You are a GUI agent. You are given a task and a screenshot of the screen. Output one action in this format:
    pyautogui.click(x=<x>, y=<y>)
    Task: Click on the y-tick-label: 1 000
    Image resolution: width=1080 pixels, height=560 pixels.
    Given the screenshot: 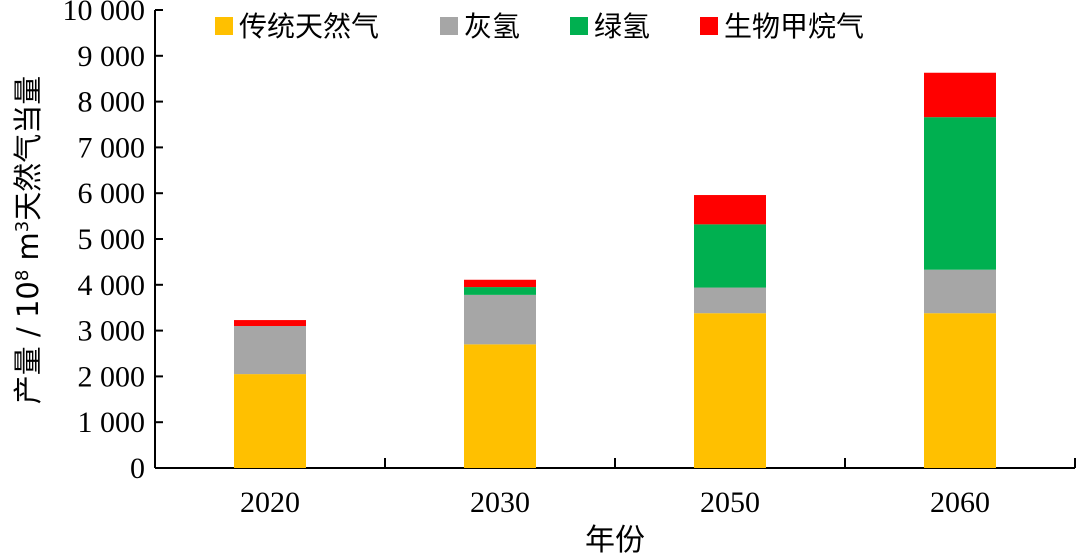 What is the action you would take?
    pyautogui.click(x=112, y=422)
    